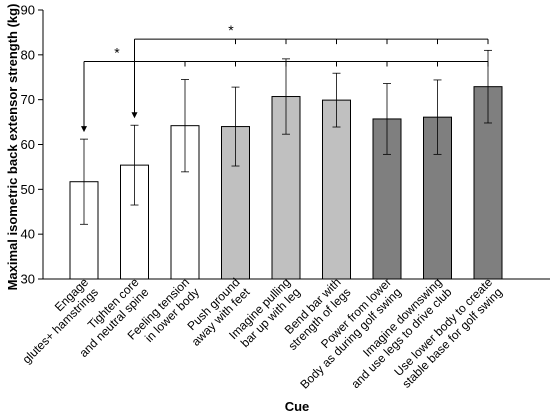 This screenshot has height=419, width=550. Describe the element at coordinates (28, 279) in the screenshot. I see `y-tick-label: 30` at that location.